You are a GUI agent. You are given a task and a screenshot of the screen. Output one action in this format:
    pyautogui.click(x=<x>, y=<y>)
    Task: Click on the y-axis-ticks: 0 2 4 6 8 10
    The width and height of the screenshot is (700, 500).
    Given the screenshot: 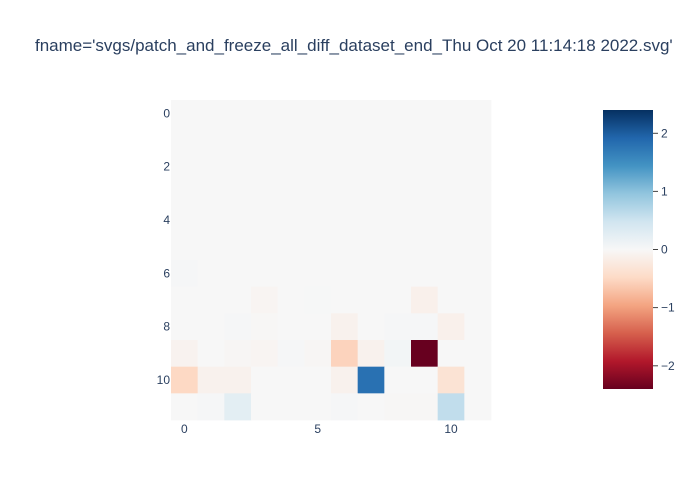 What is the action you would take?
    pyautogui.click(x=164, y=246)
    